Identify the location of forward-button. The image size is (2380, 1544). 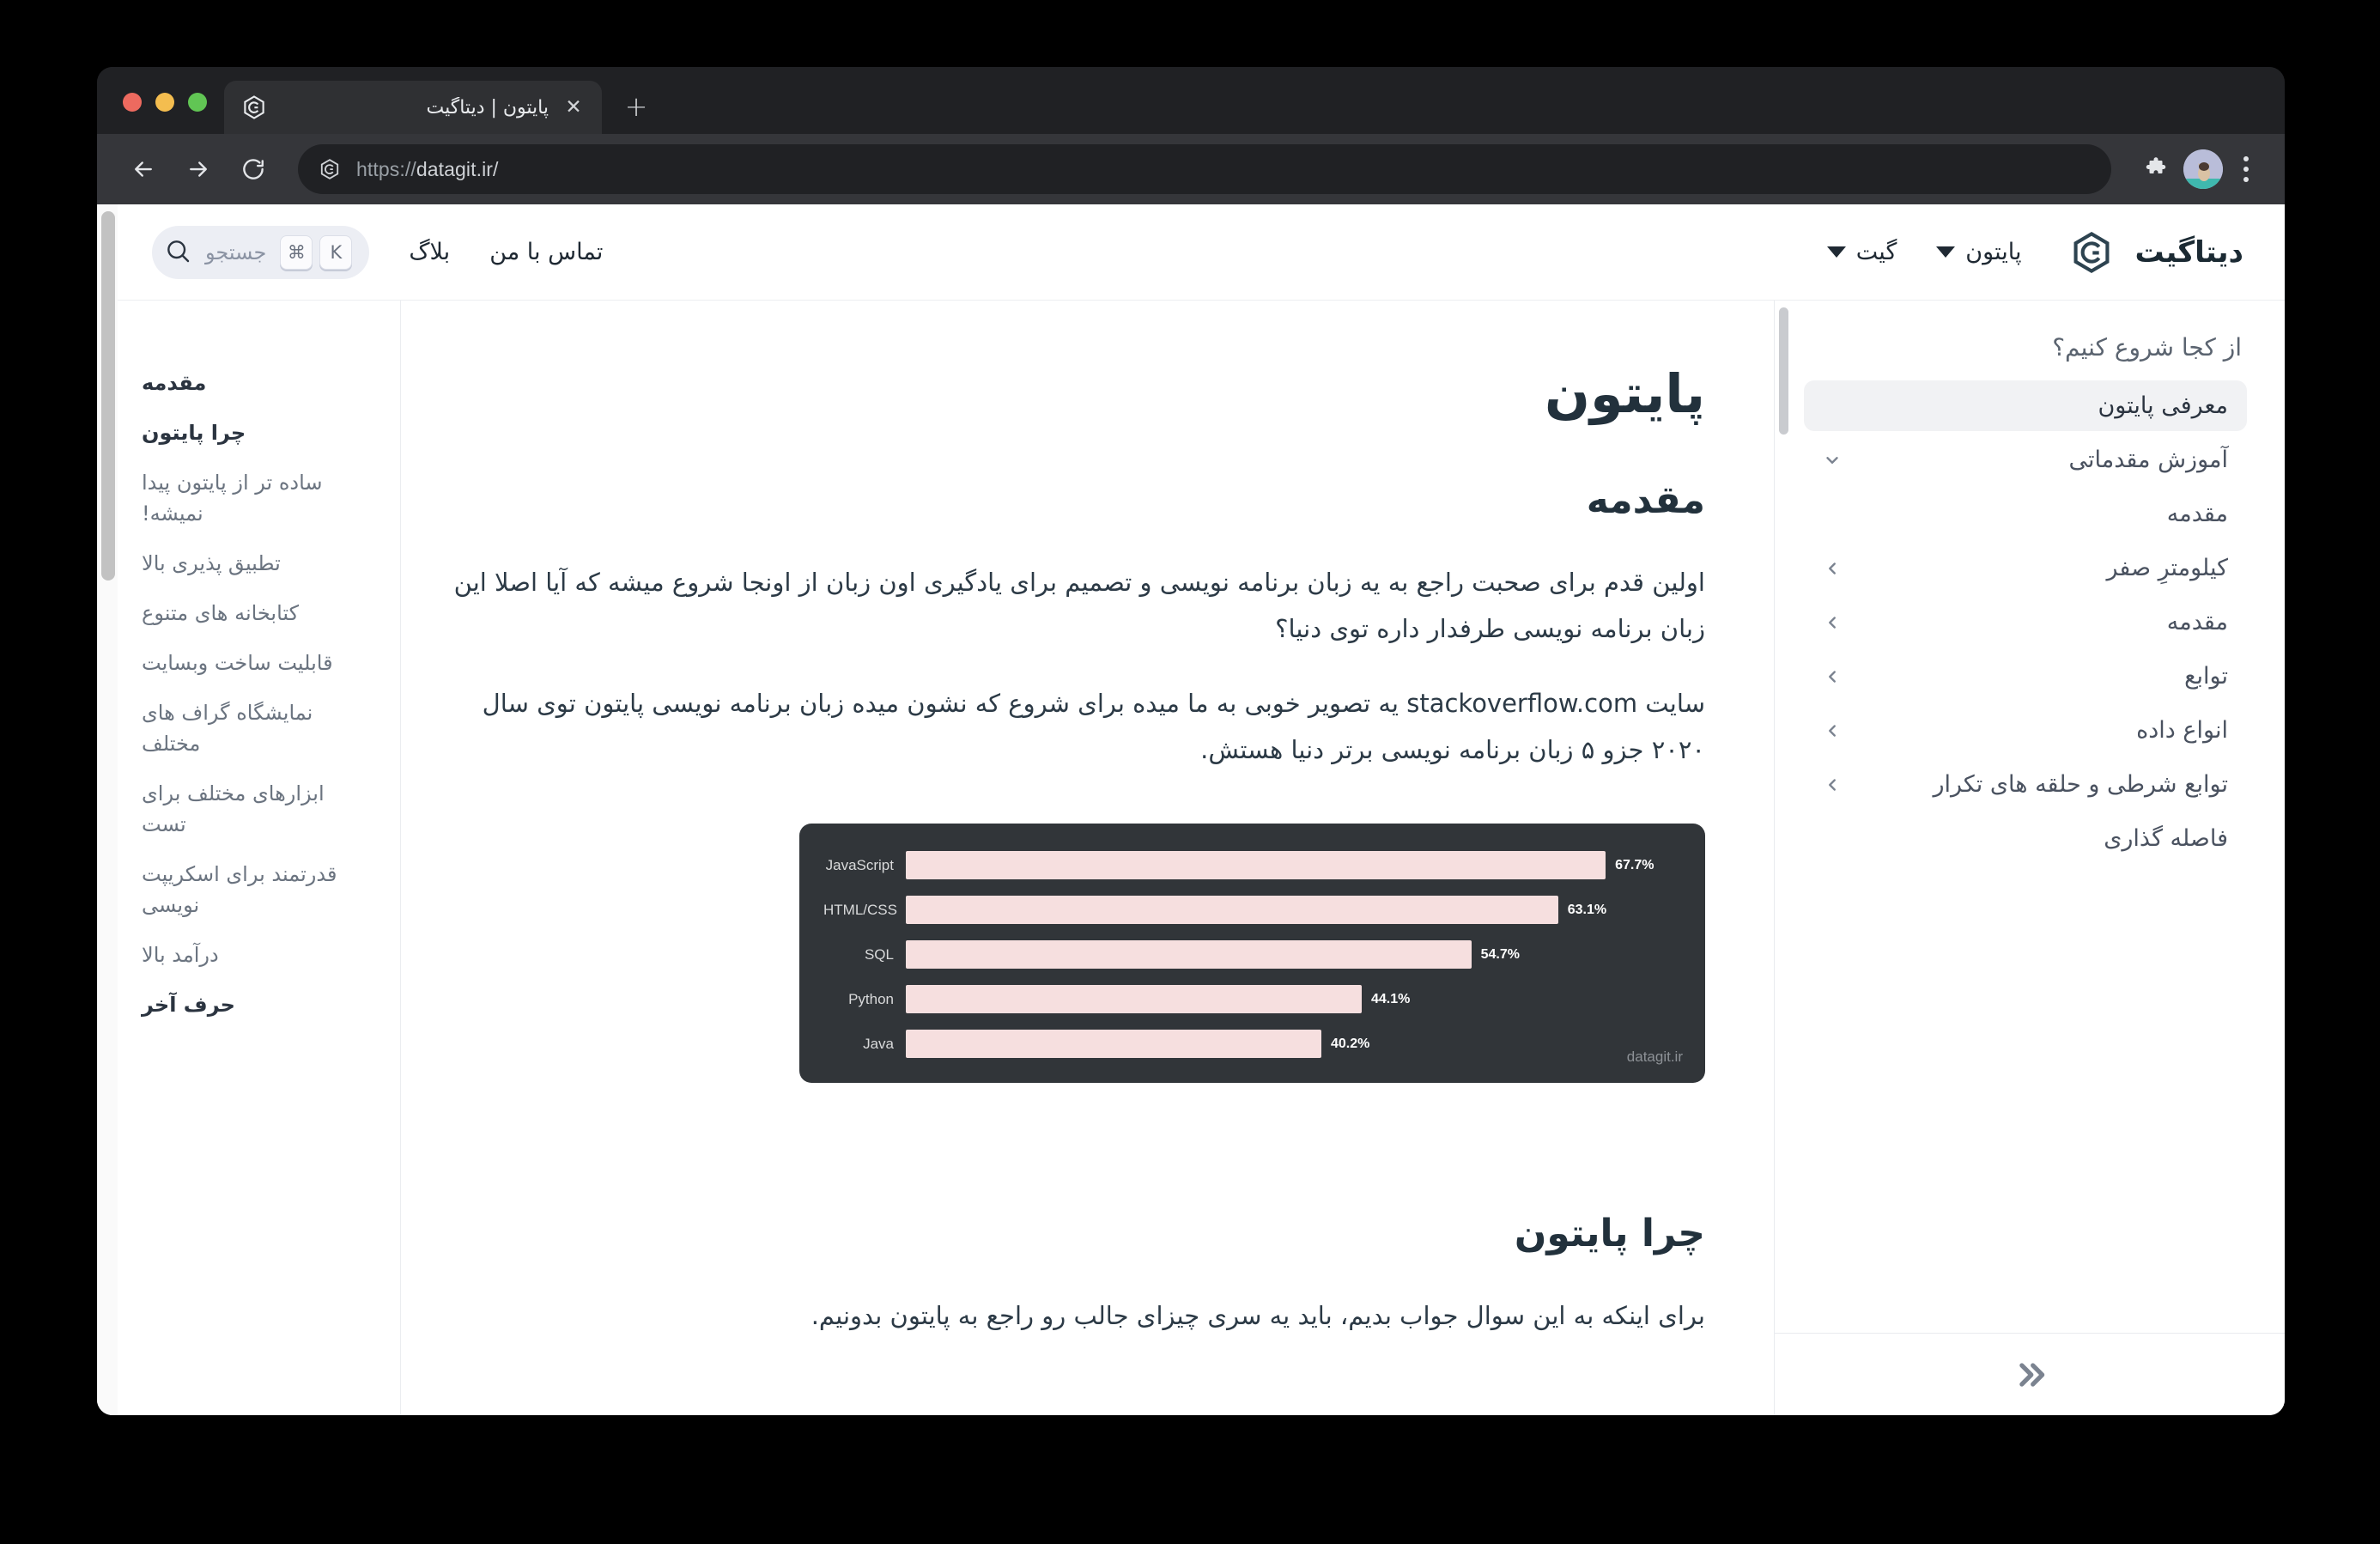
(198, 169).